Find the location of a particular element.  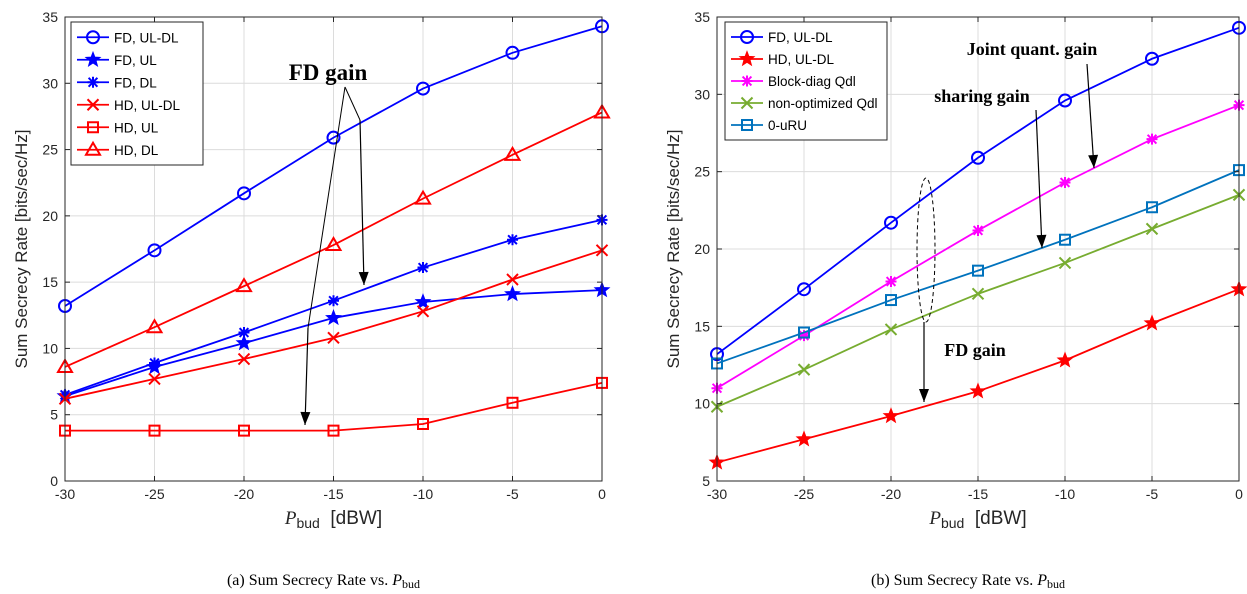

legend-item: 0-uRU is located at coordinates (769, 125).